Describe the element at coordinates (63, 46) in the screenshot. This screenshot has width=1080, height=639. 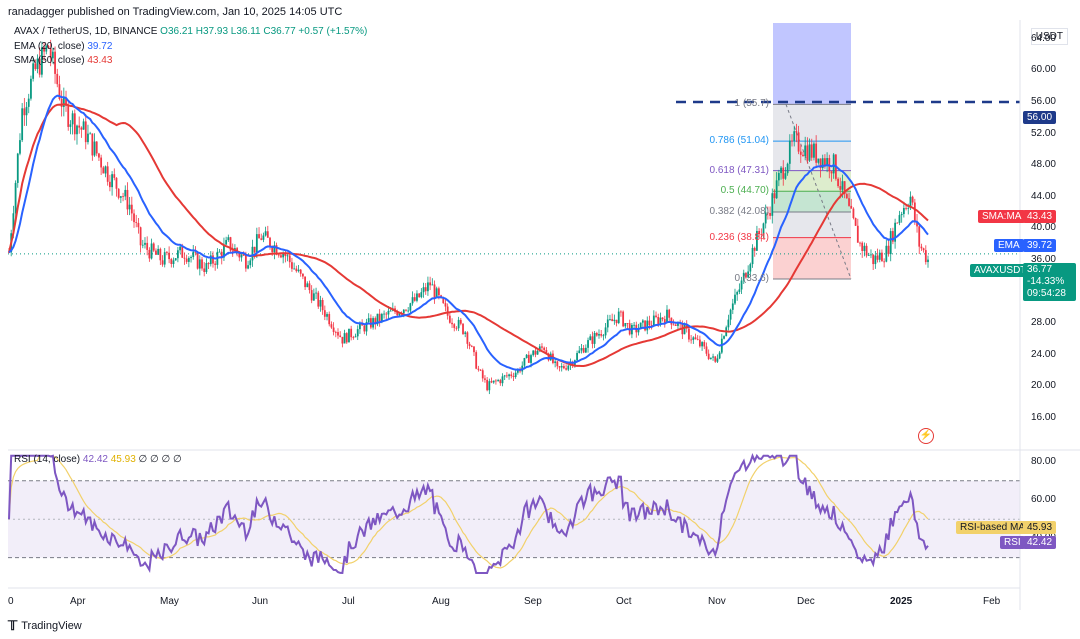
I see `ema-legend: EMA (20, close) 39.72` at that location.